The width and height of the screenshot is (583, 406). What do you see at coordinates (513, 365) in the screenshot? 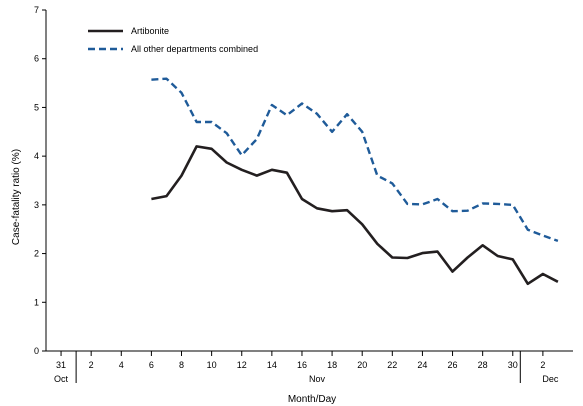
I see `x-tick-label: 30` at bounding box center [513, 365].